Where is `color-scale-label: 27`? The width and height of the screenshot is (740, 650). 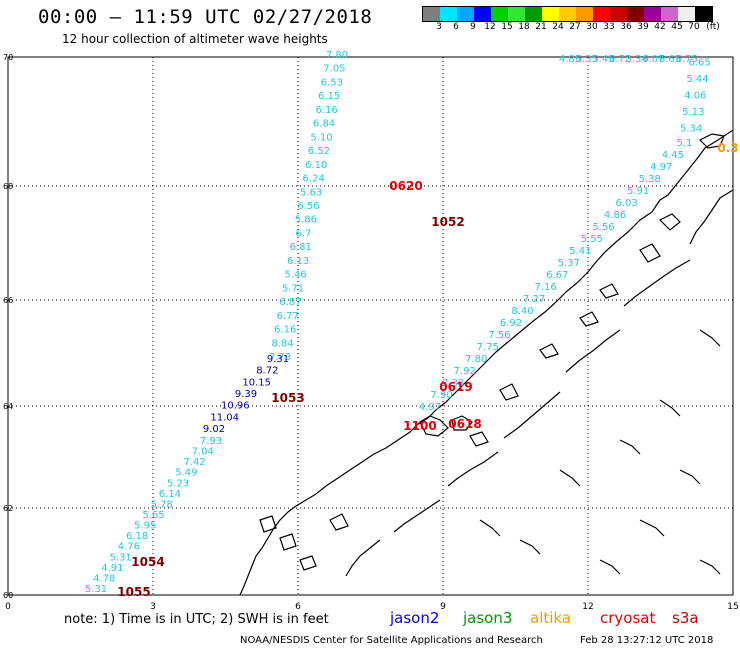 color-scale-label: 27 is located at coordinates (575, 27).